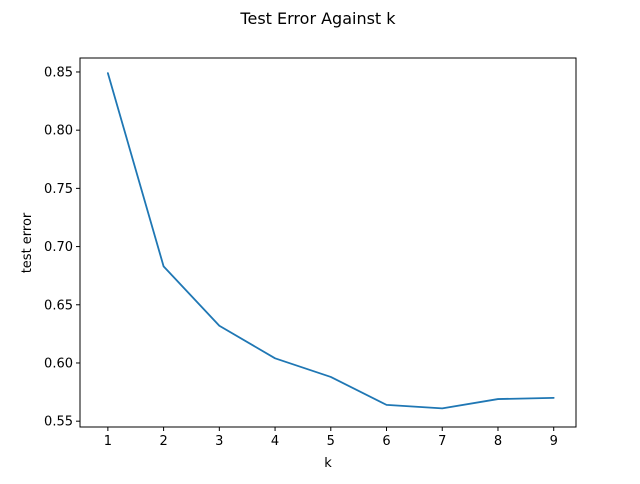 This screenshot has width=640, height=484. Describe the element at coordinates (331, 441) in the screenshot. I see `x-tick-label: 5` at that location.